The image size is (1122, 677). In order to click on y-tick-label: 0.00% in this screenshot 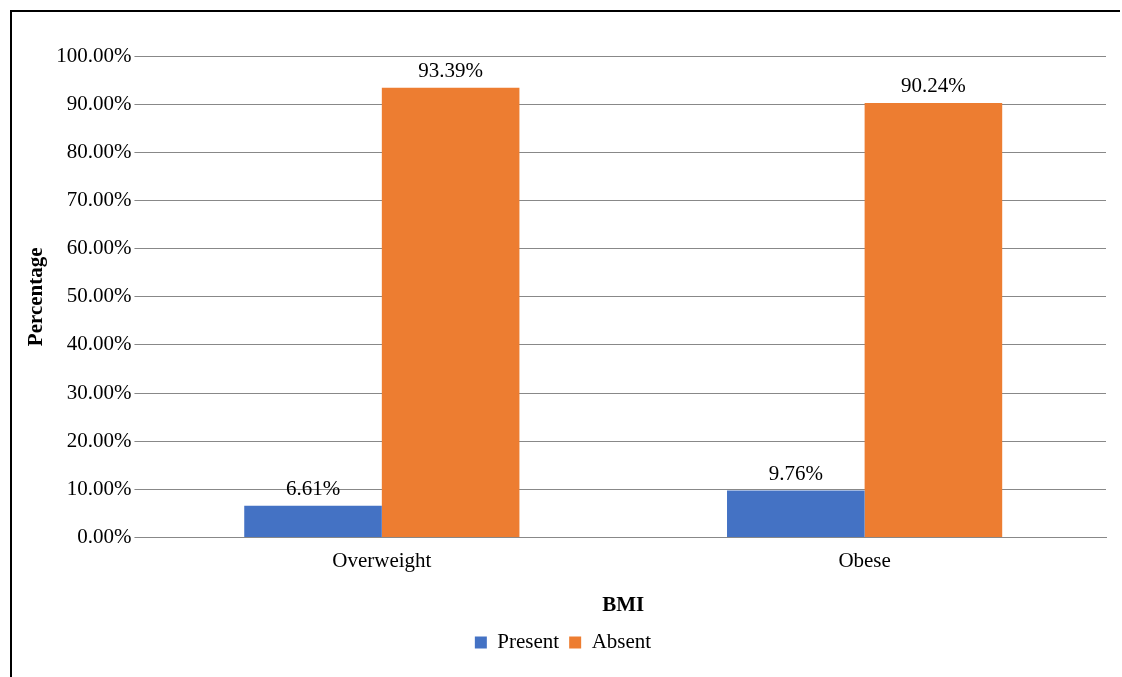, I will do `click(104, 536)`.